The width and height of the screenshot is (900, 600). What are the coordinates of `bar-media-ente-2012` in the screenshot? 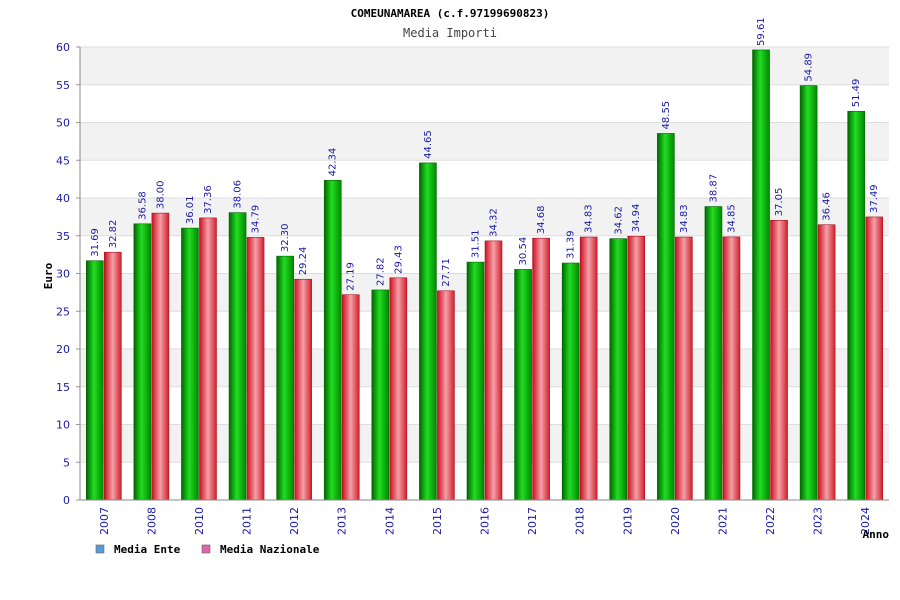 It's located at (285, 378).